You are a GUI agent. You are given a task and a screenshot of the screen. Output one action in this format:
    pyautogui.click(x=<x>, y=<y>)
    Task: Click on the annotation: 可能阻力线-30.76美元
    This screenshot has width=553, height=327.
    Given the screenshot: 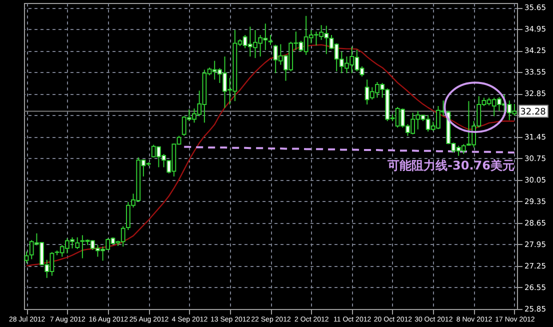 What is the action you would take?
    pyautogui.click(x=450, y=165)
    